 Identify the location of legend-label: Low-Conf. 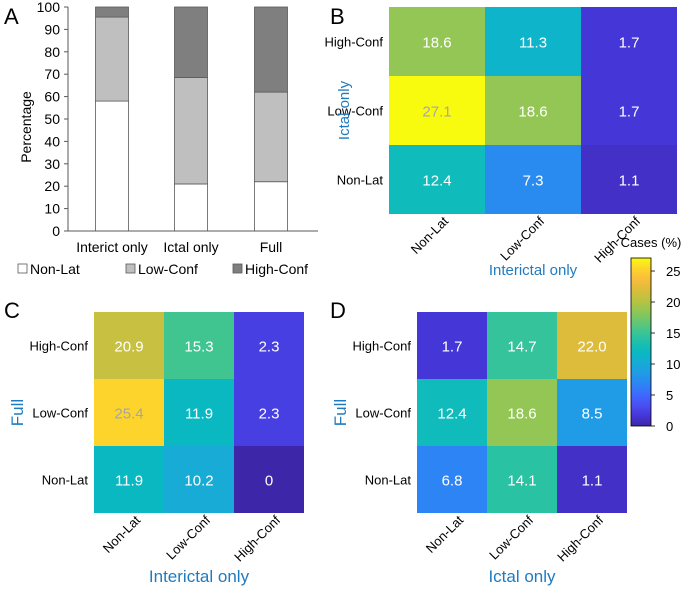
(168, 269).